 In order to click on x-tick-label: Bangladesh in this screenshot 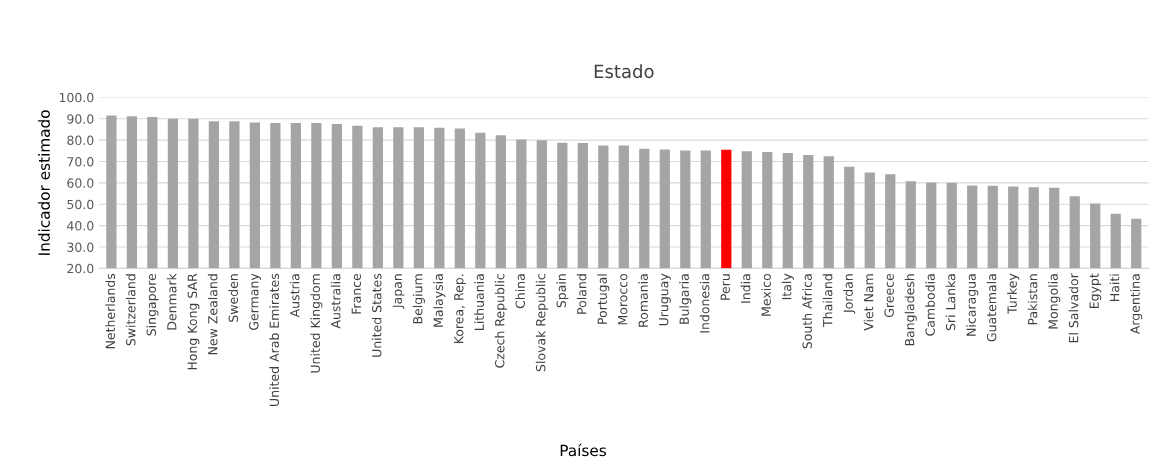, I will do `click(910, 310)`.